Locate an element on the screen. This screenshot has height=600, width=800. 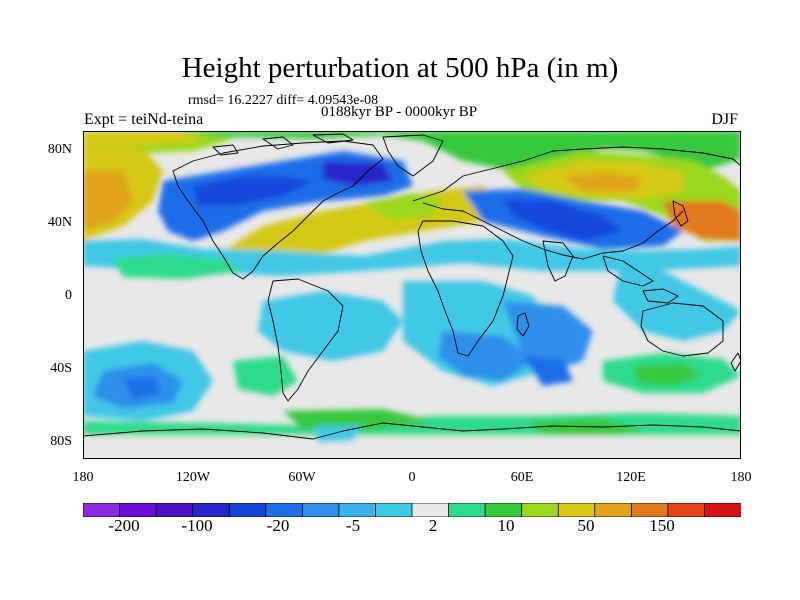
colorbar-label: 2 is located at coordinates (433, 525).